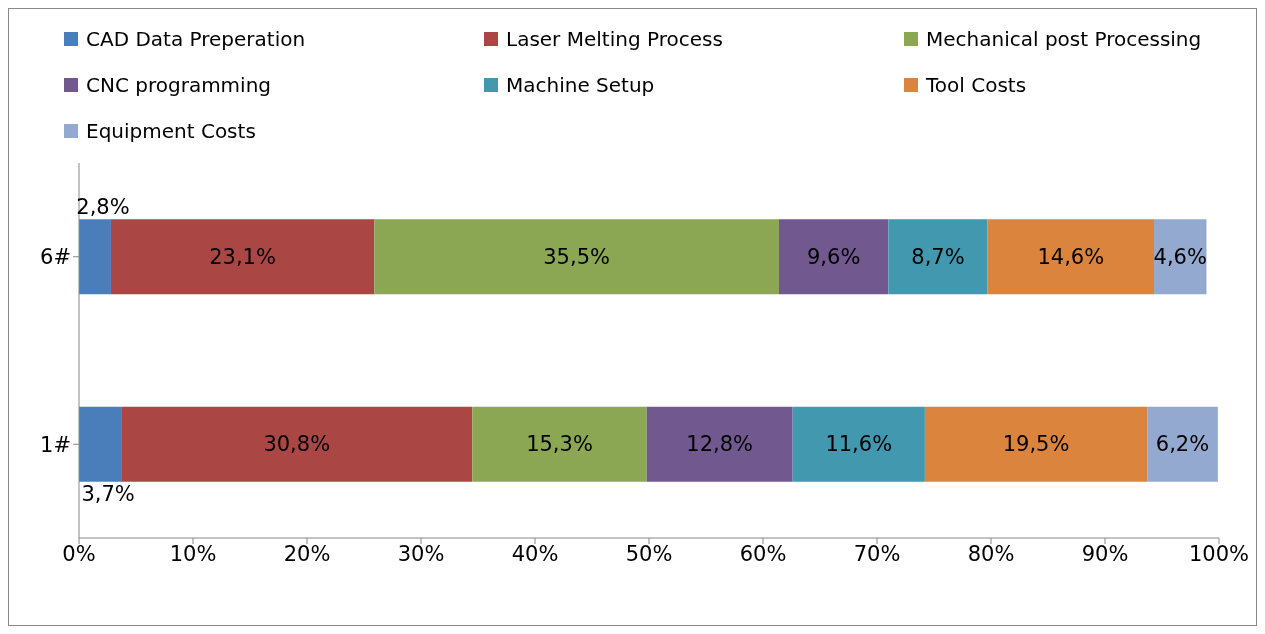 This screenshot has height=634, width=1265. I want to click on legend-label: Equipment Costs, so click(171, 131).